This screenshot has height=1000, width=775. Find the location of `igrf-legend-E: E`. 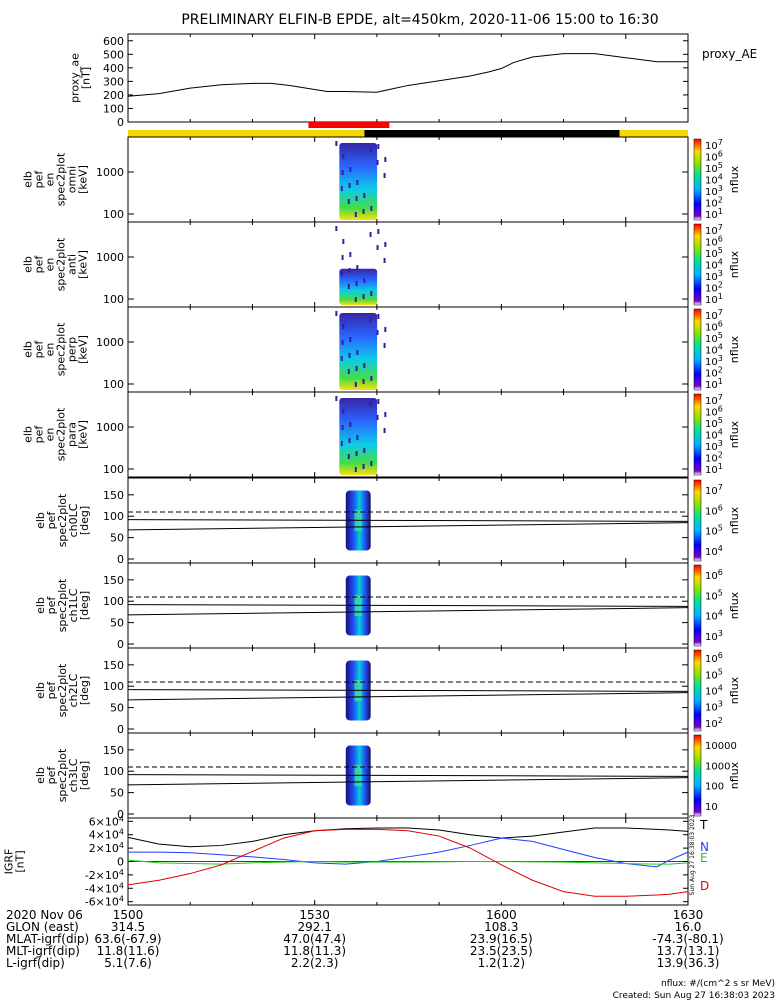

igrf-legend-E: E is located at coordinates (704, 858).